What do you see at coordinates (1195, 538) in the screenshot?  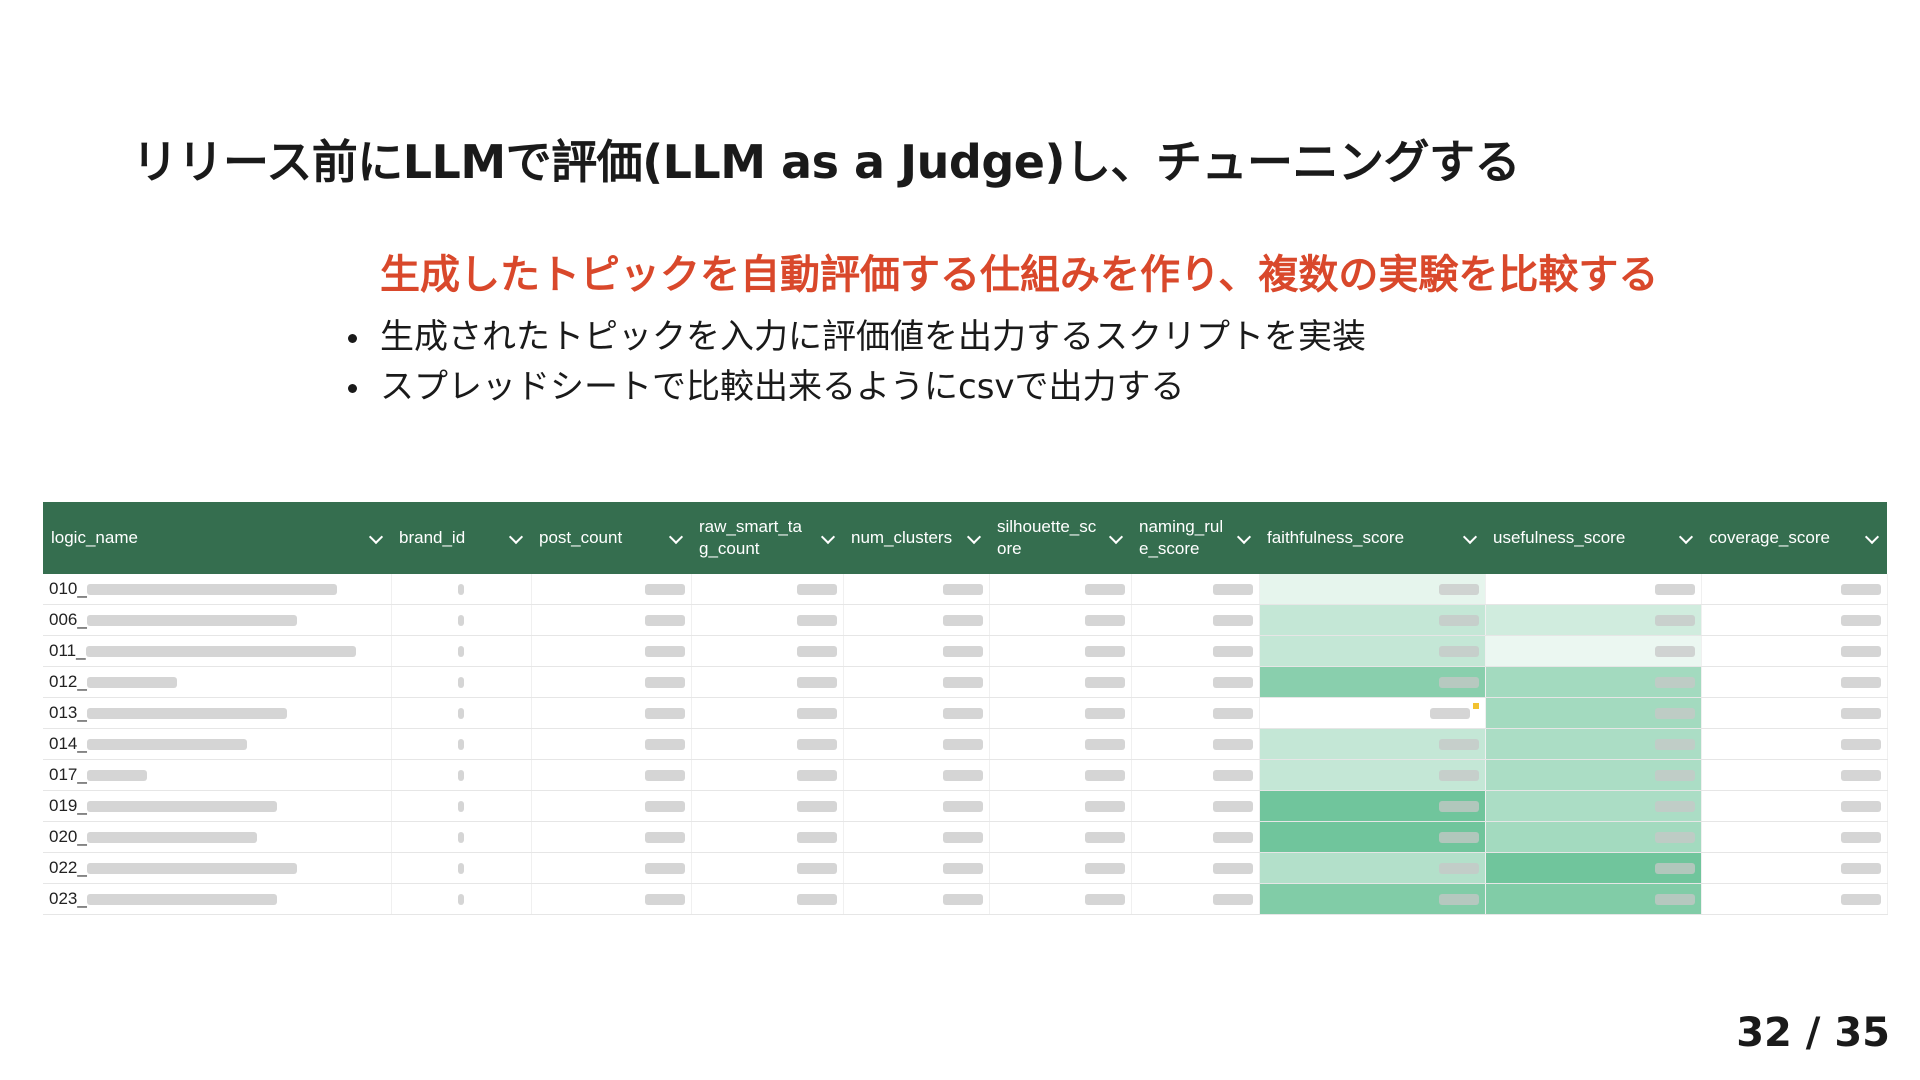 I see `column-header-naming-rule-score: naming_rule_score` at bounding box center [1195, 538].